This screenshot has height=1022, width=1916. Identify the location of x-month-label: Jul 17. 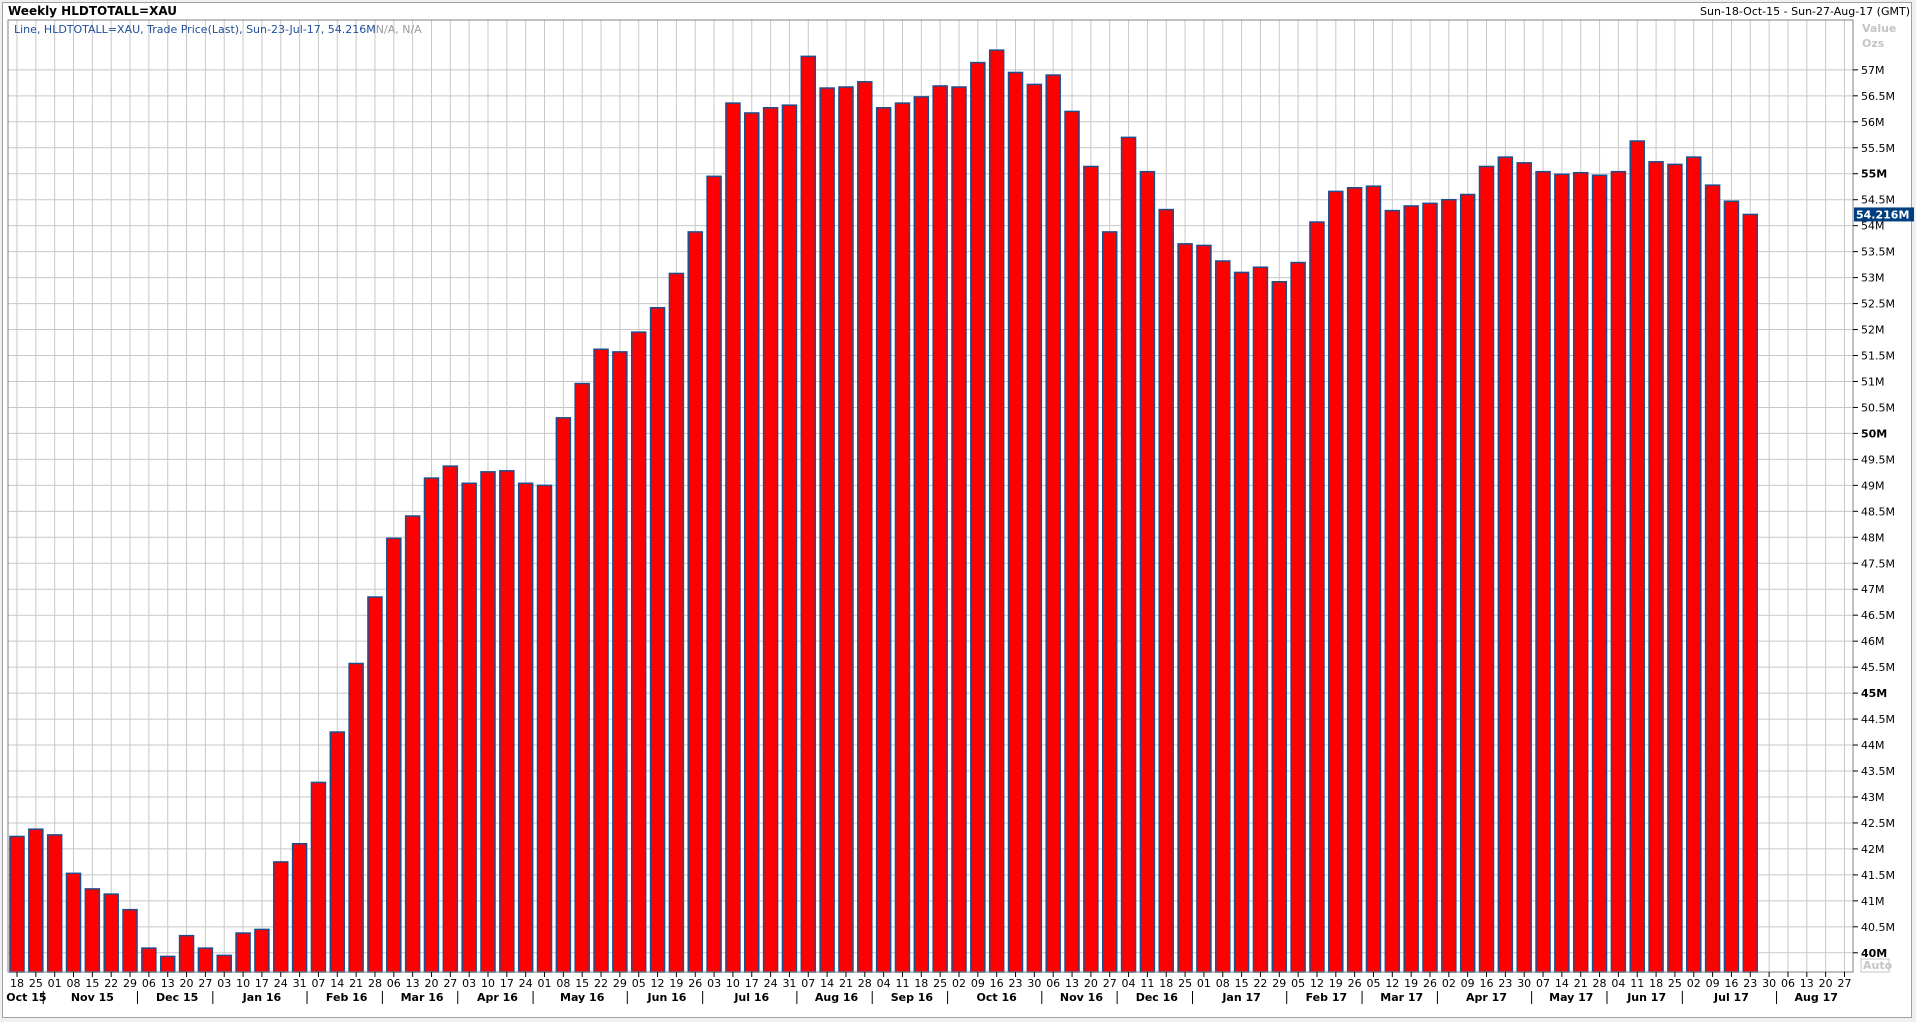
(1731, 997).